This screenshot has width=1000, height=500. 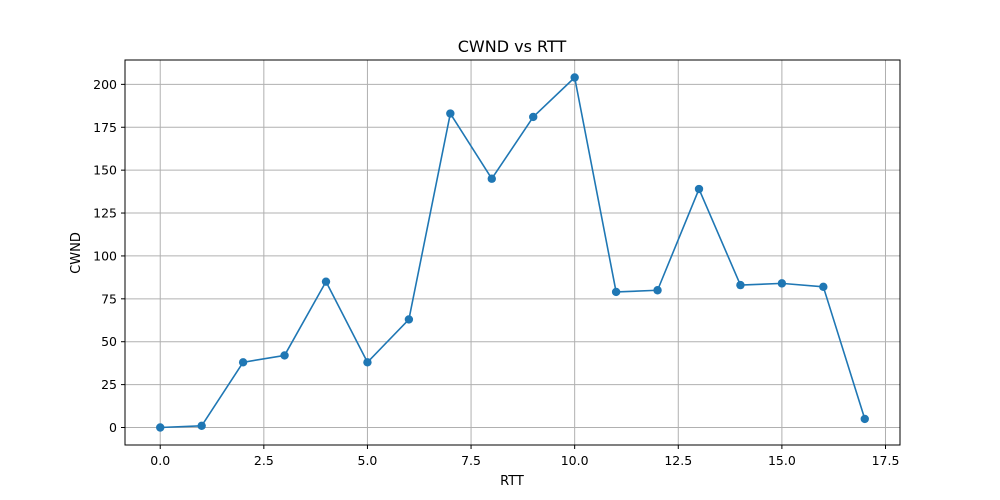 I want to click on y-tick-label: 150, so click(x=105, y=170).